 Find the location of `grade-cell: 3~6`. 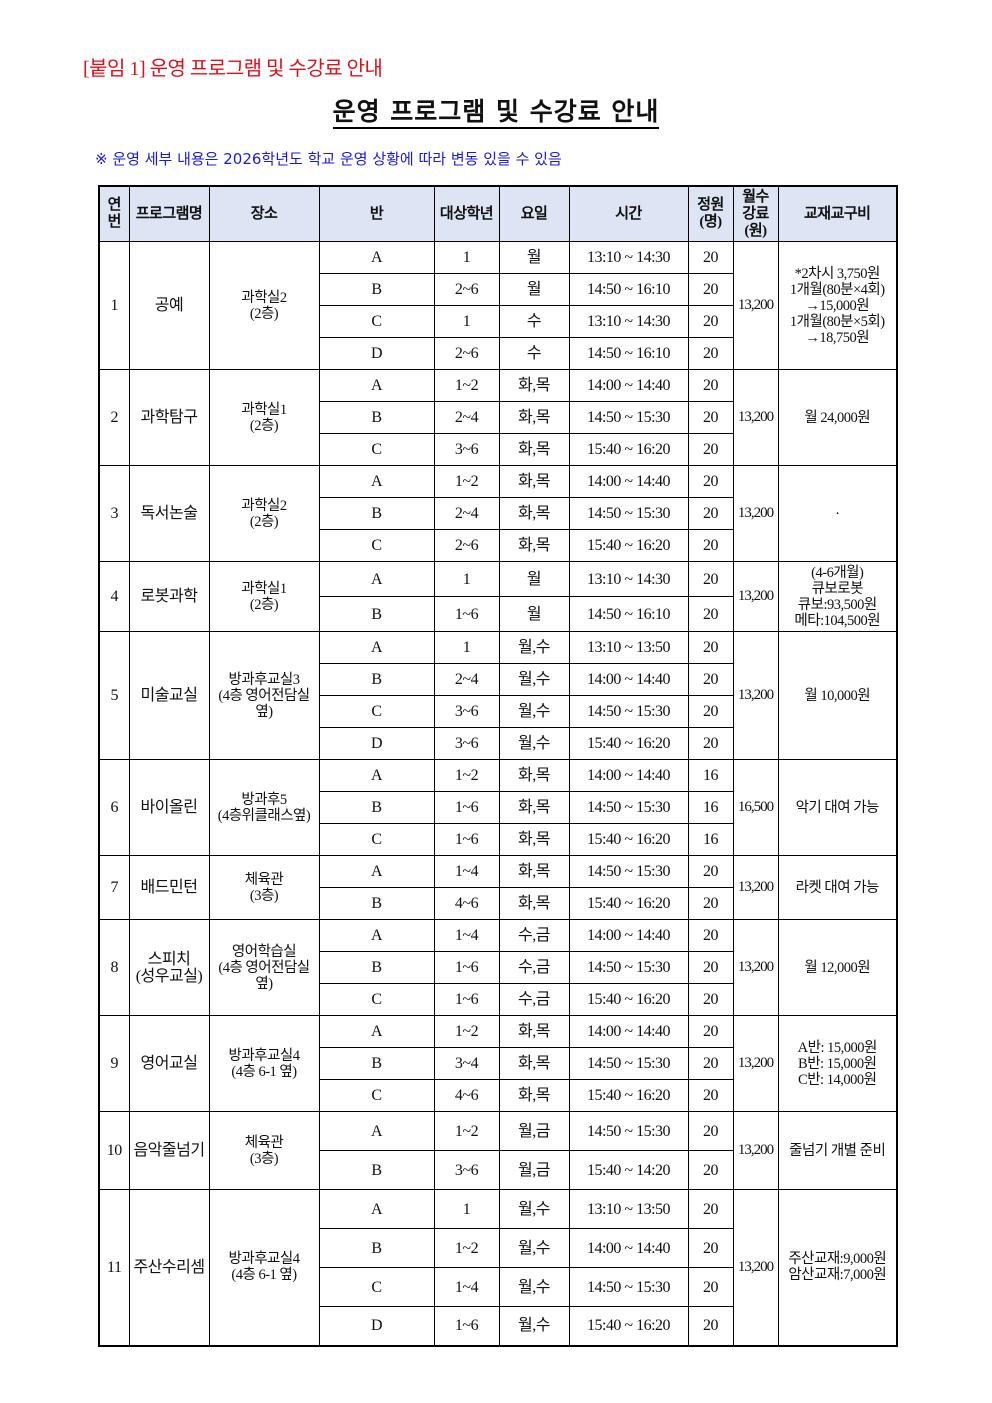

grade-cell: 3~6 is located at coordinates (466, 1170).